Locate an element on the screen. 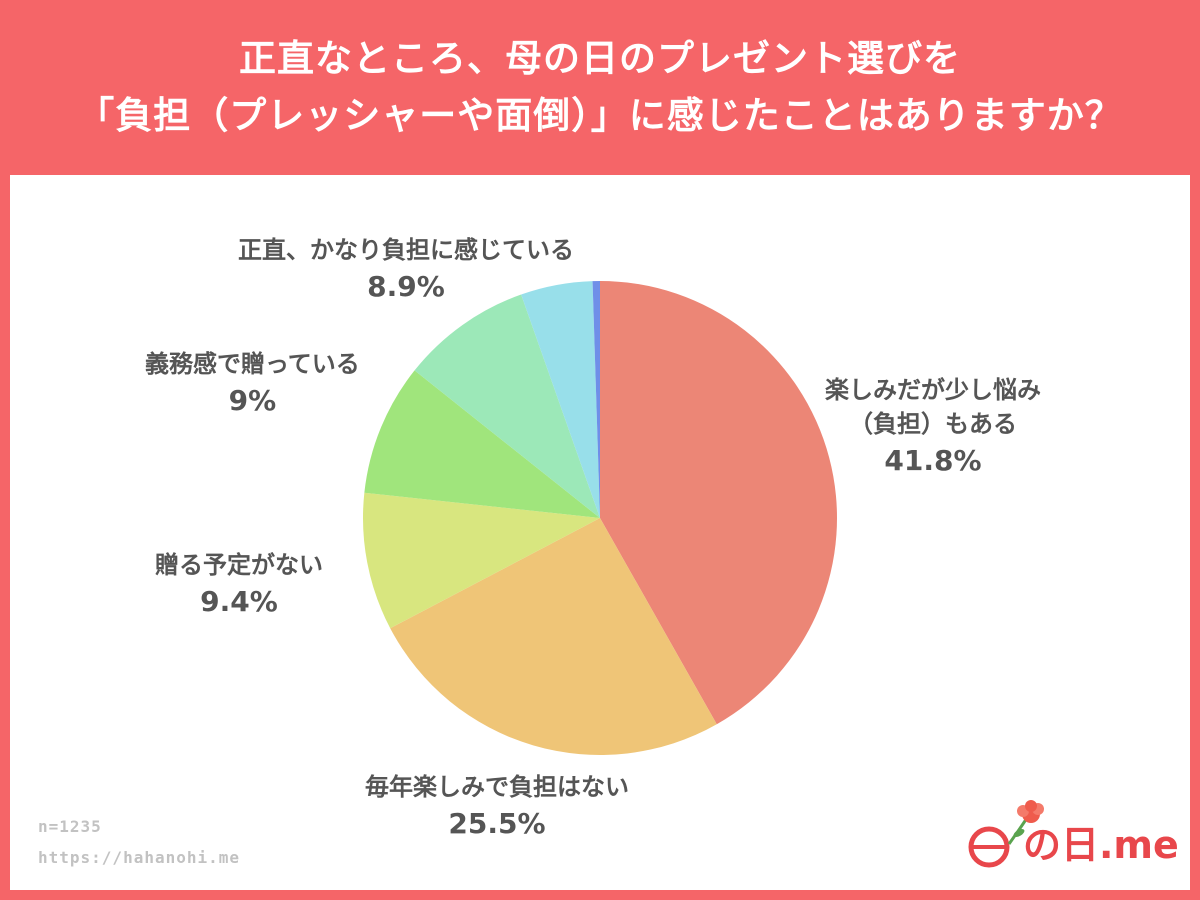 The width and height of the screenshot is (1200, 900). slice-label-0: 楽しみだが少し悩み （負担）もある 41.8% is located at coordinates (933, 427).